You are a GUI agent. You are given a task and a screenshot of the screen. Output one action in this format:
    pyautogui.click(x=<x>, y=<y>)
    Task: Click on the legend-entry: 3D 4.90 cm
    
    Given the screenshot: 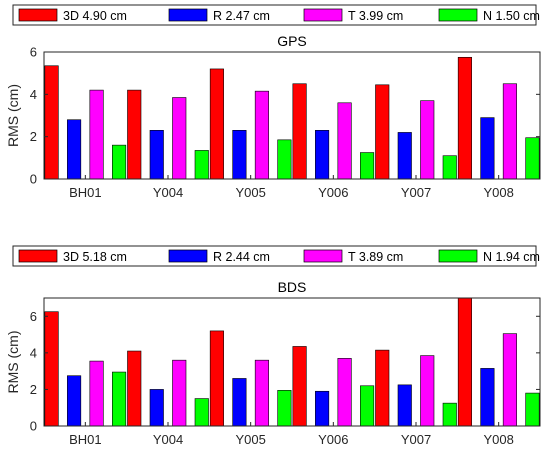 What is the action you would take?
    pyautogui.click(x=95, y=16)
    